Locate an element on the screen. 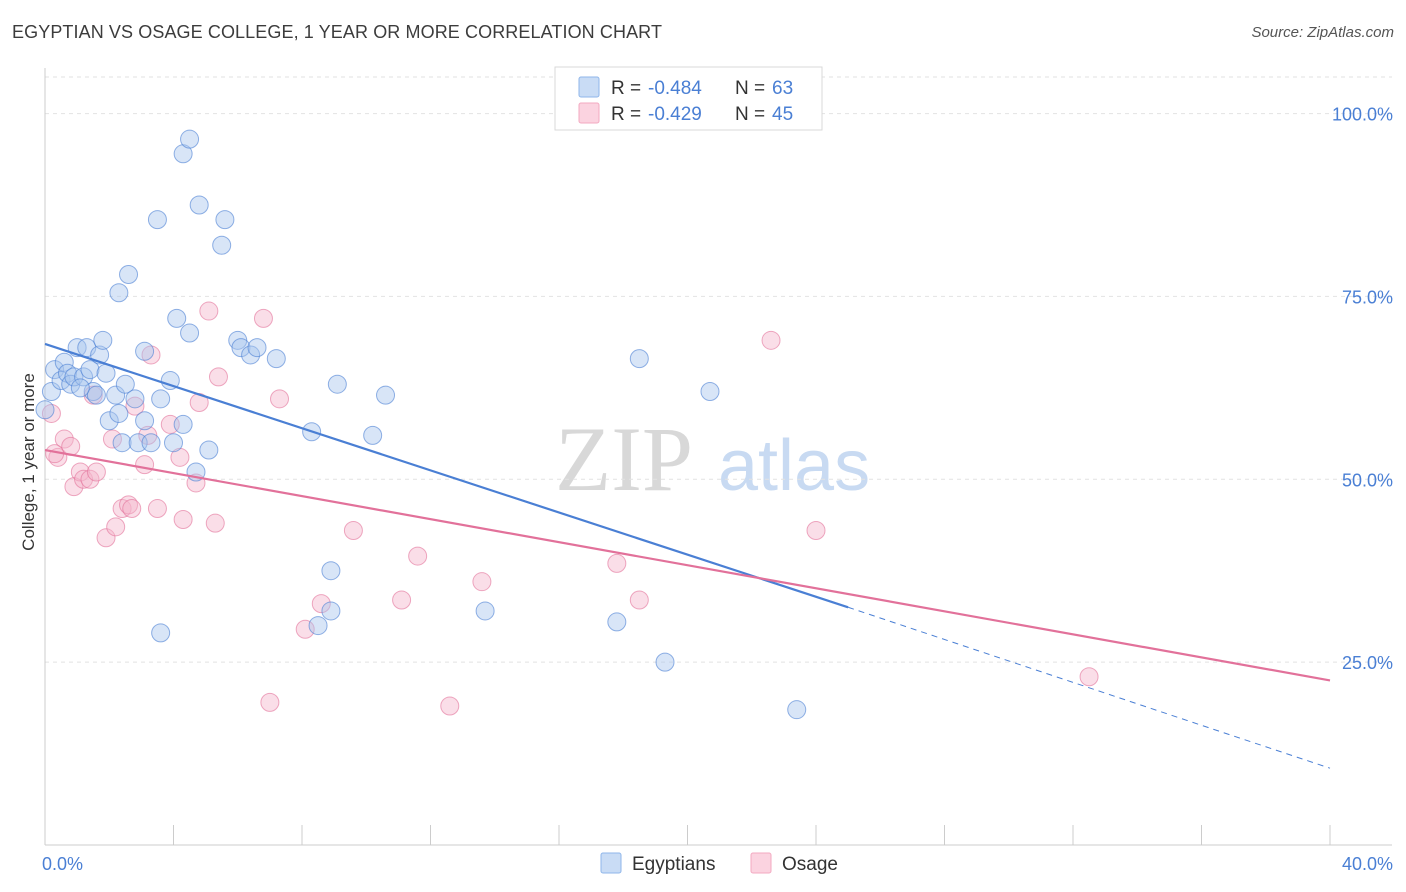  watermark-atlas: atlas is located at coordinates (794, 466).